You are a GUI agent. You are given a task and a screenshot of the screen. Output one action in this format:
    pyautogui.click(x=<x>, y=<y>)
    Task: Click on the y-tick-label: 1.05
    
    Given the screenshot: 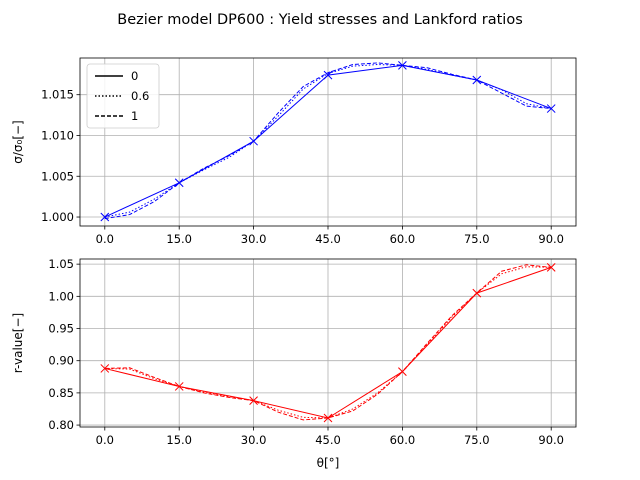 What is the action you would take?
    pyautogui.click(x=61, y=264)
    